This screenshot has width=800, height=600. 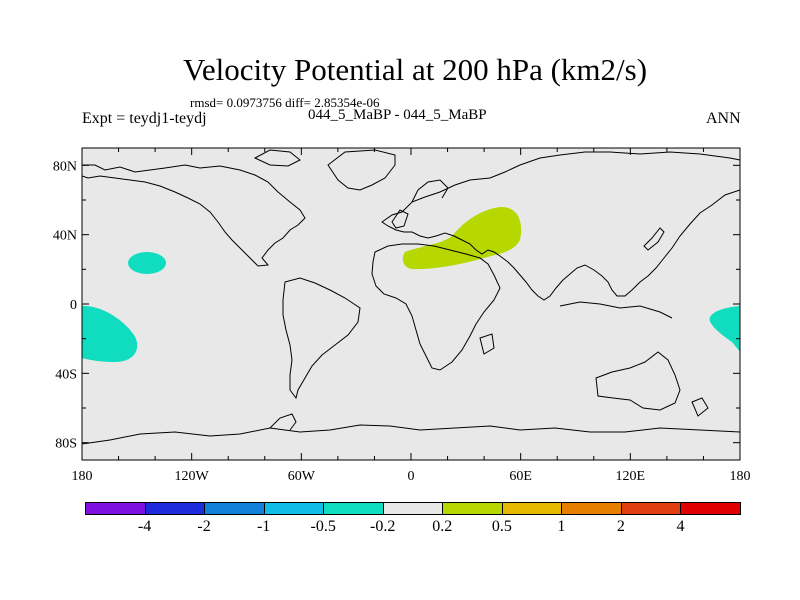 I want to click on y-tick-label: 40S, so click(x=66, y=374).